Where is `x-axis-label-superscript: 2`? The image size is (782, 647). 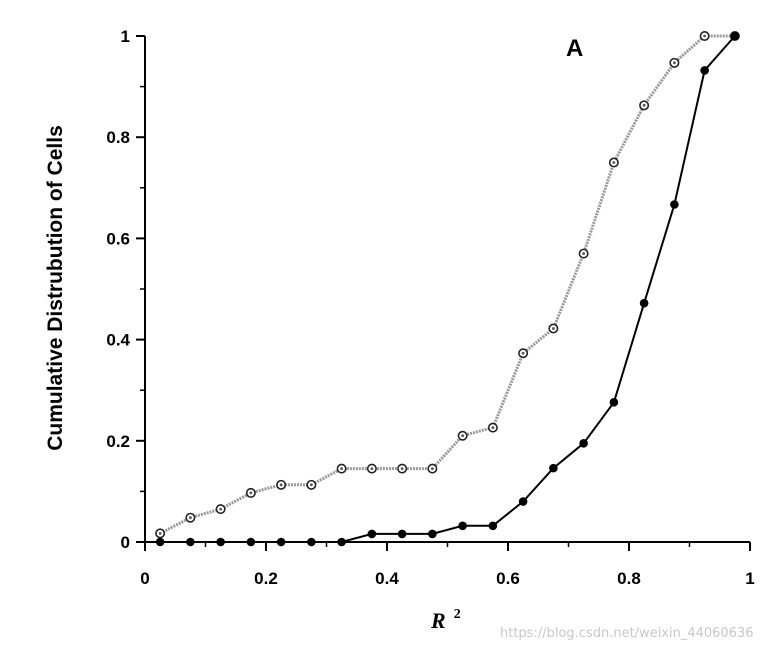
x-axis-label-superscript: 2 is located at coordinates (457, 614).